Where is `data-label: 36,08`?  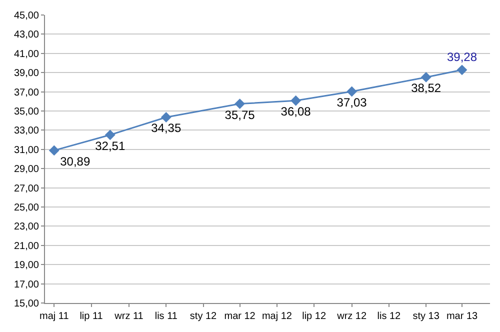 data-label: 36,08 is located at coordinates (296, 111).